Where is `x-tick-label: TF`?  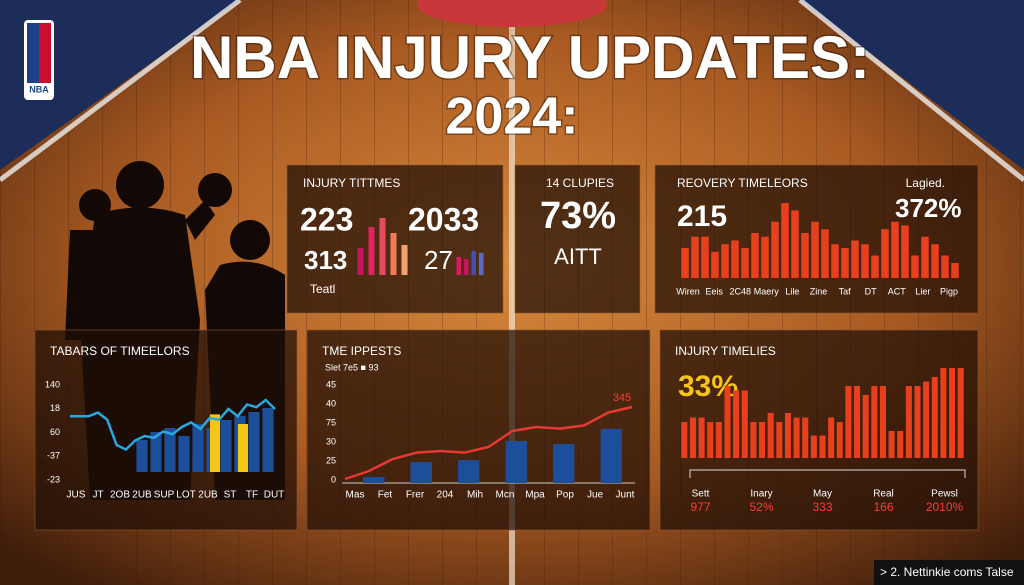
x-tick-label: TF is located at coordinates (252, 495).